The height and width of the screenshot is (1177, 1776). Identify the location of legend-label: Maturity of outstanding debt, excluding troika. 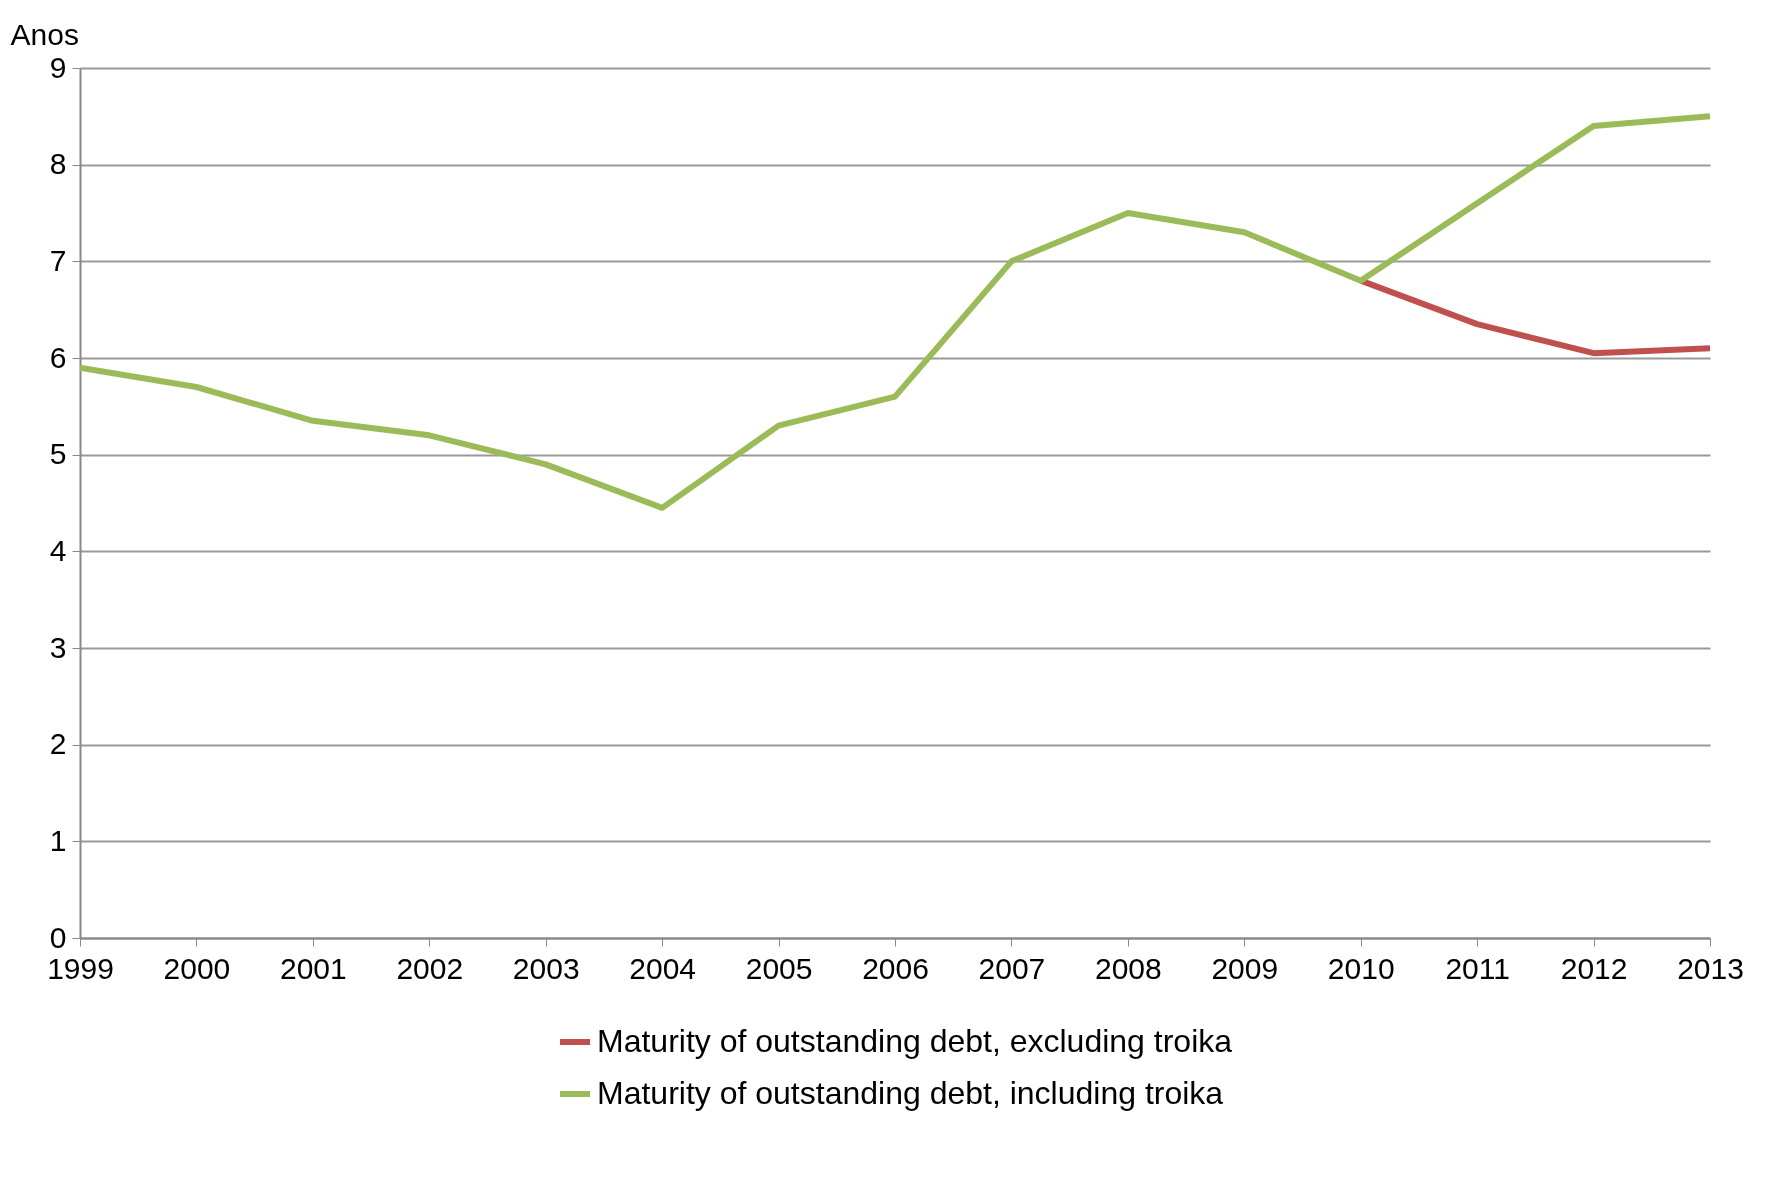
(915, 1041).